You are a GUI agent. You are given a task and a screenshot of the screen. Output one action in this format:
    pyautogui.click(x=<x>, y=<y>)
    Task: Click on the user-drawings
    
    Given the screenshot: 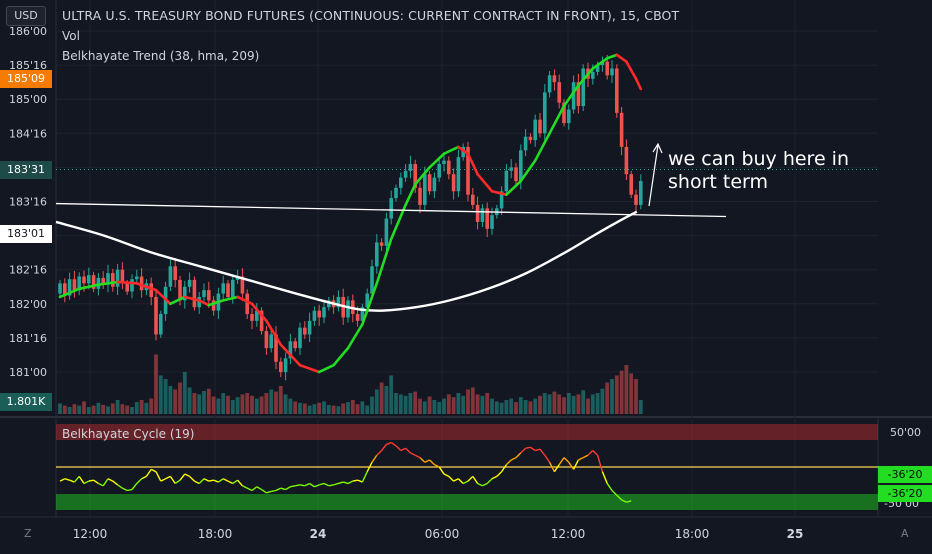 What is the action you would take?
    pyautogui.click(x=391, y=180)
    